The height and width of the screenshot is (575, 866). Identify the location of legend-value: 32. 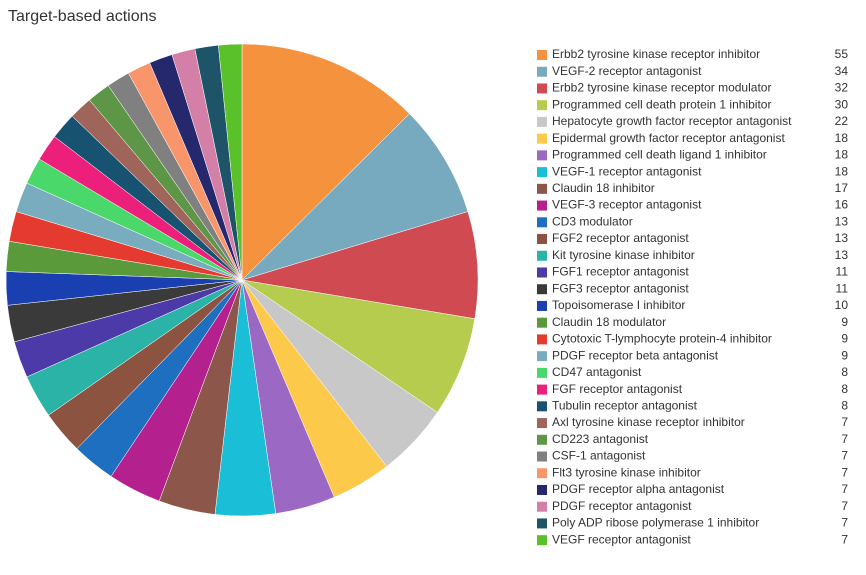
(842, 88).